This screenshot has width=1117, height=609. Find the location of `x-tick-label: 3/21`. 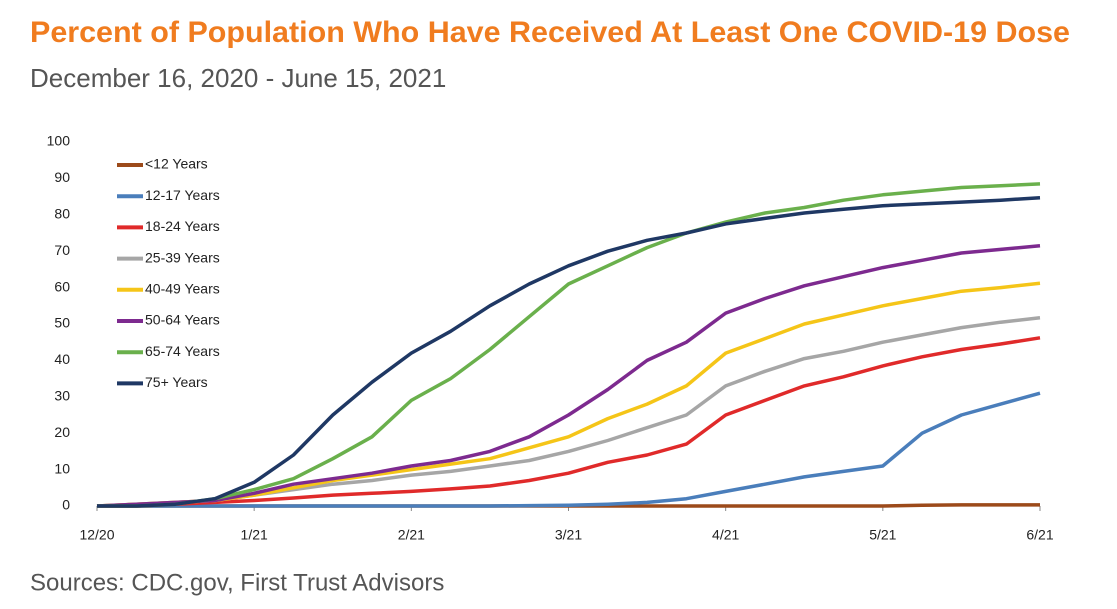

x-tick-label: 3/21 is located at coordinates (568, 535).